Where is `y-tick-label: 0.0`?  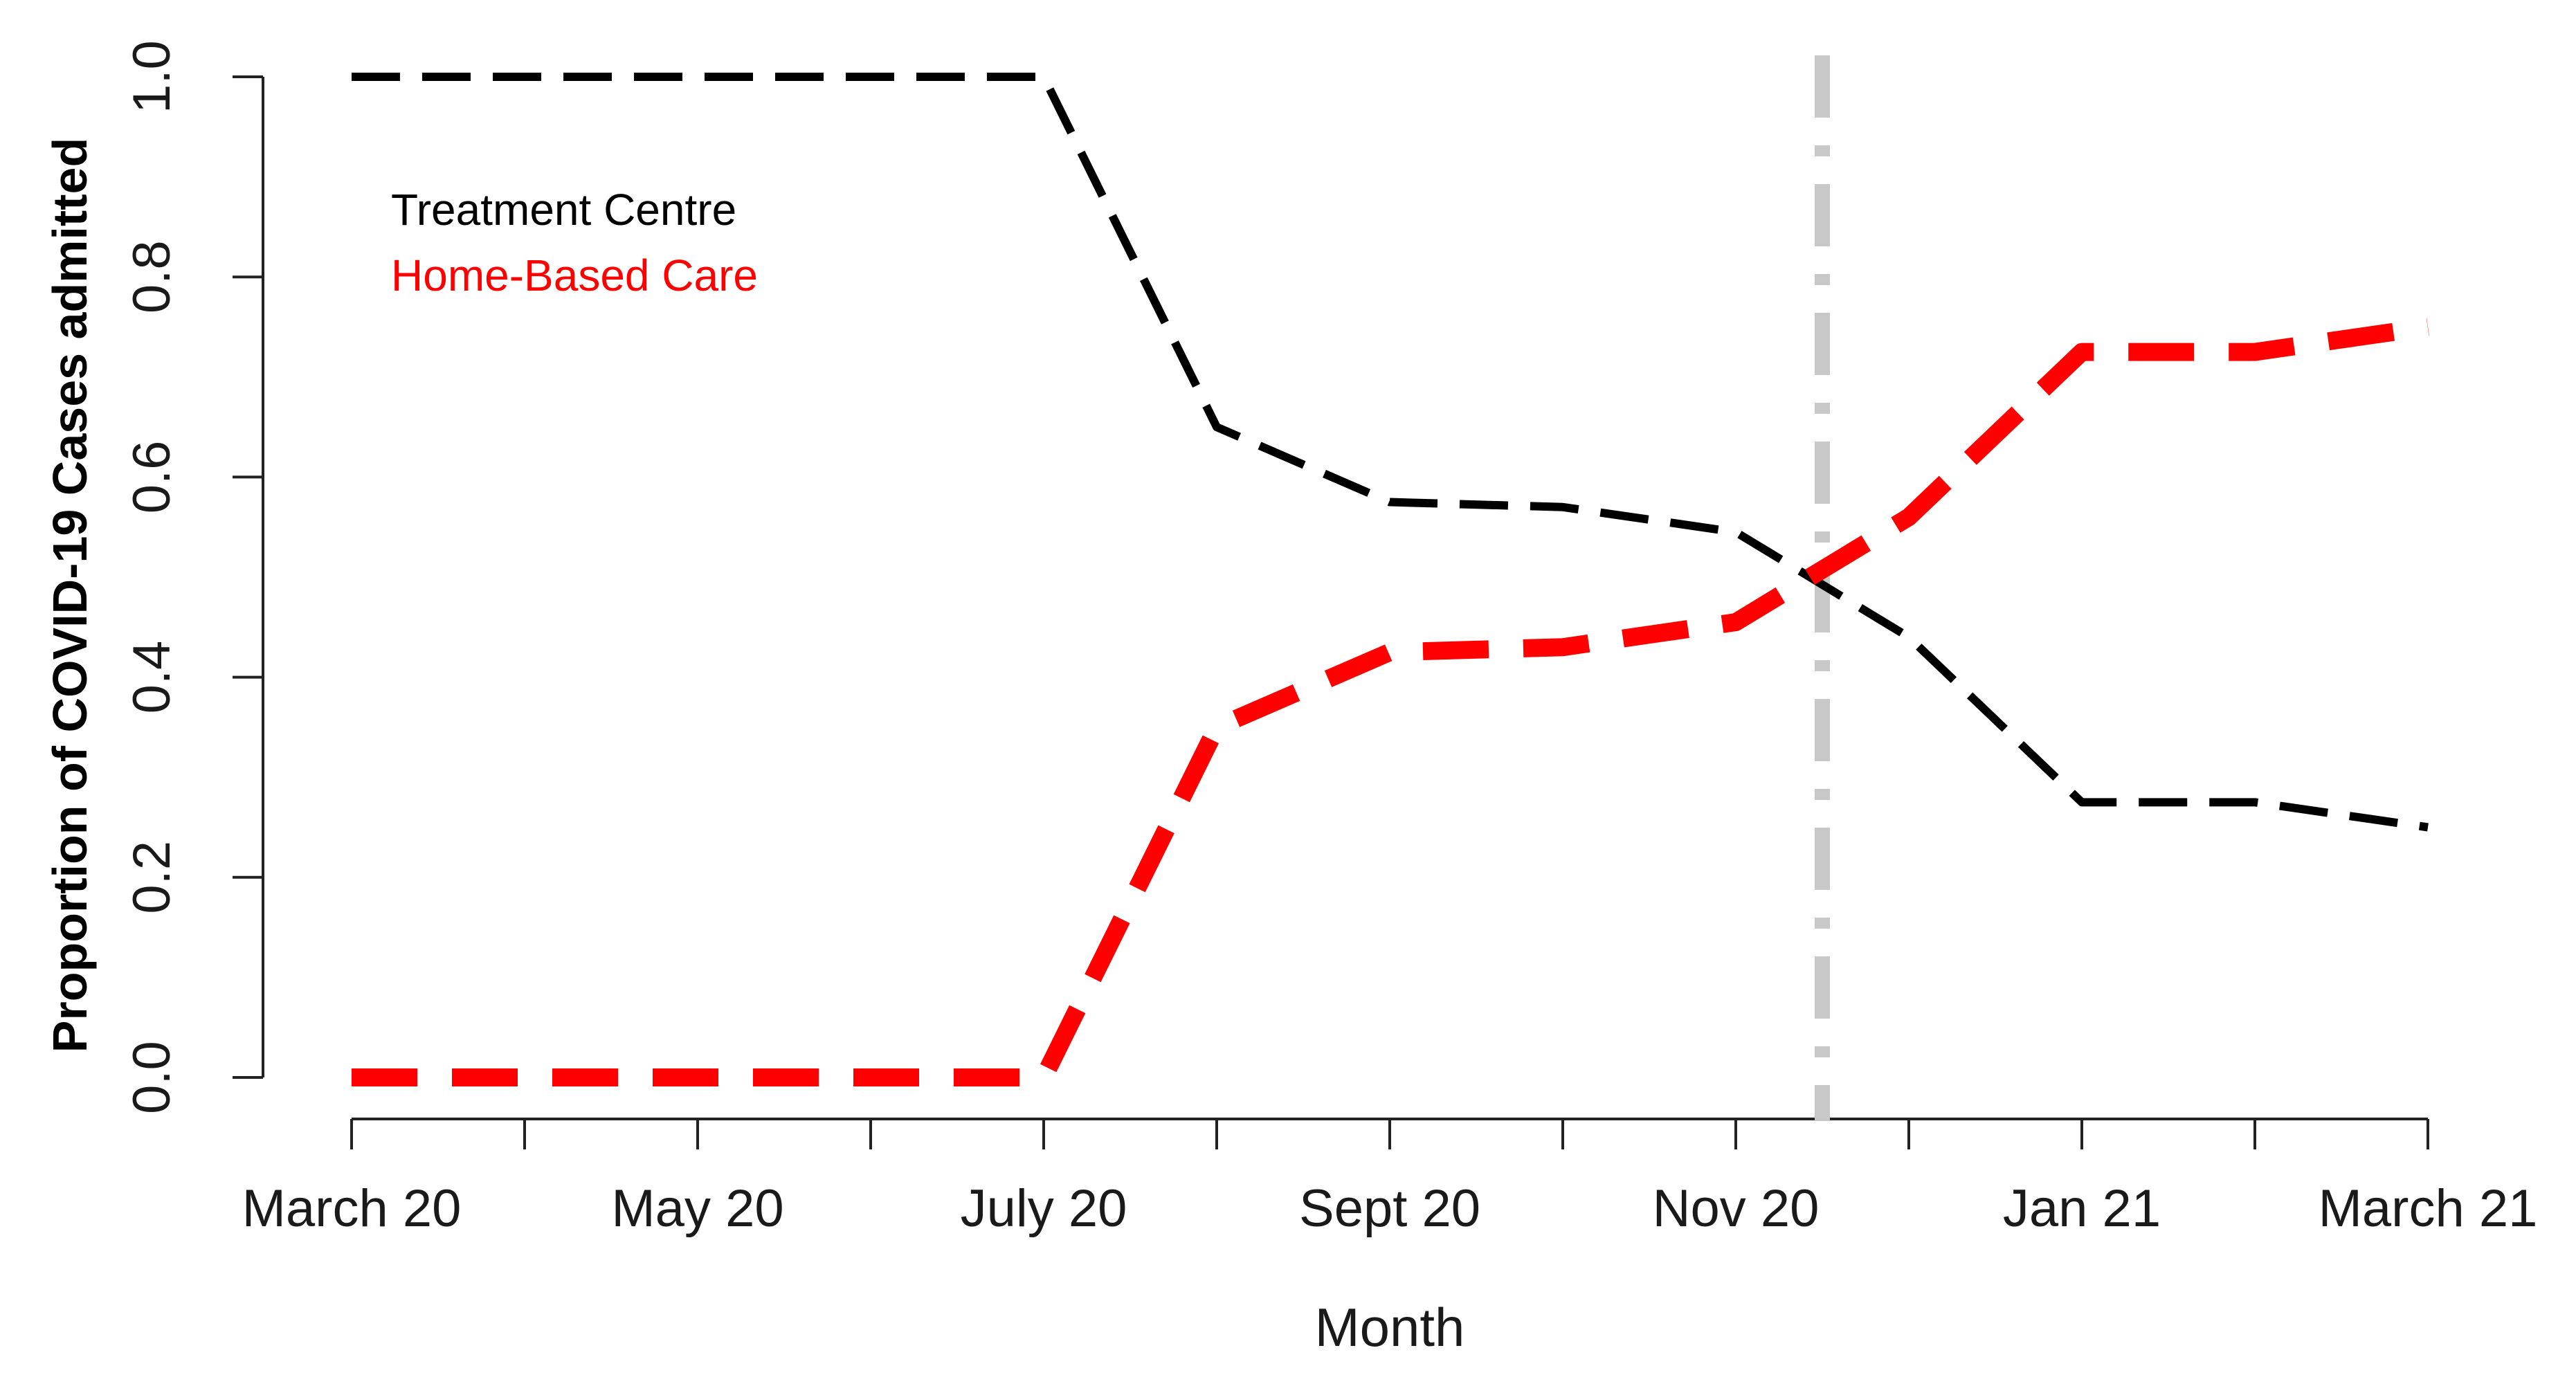 y-tick-label: 0.0 is located at coordinates (152, 1077).